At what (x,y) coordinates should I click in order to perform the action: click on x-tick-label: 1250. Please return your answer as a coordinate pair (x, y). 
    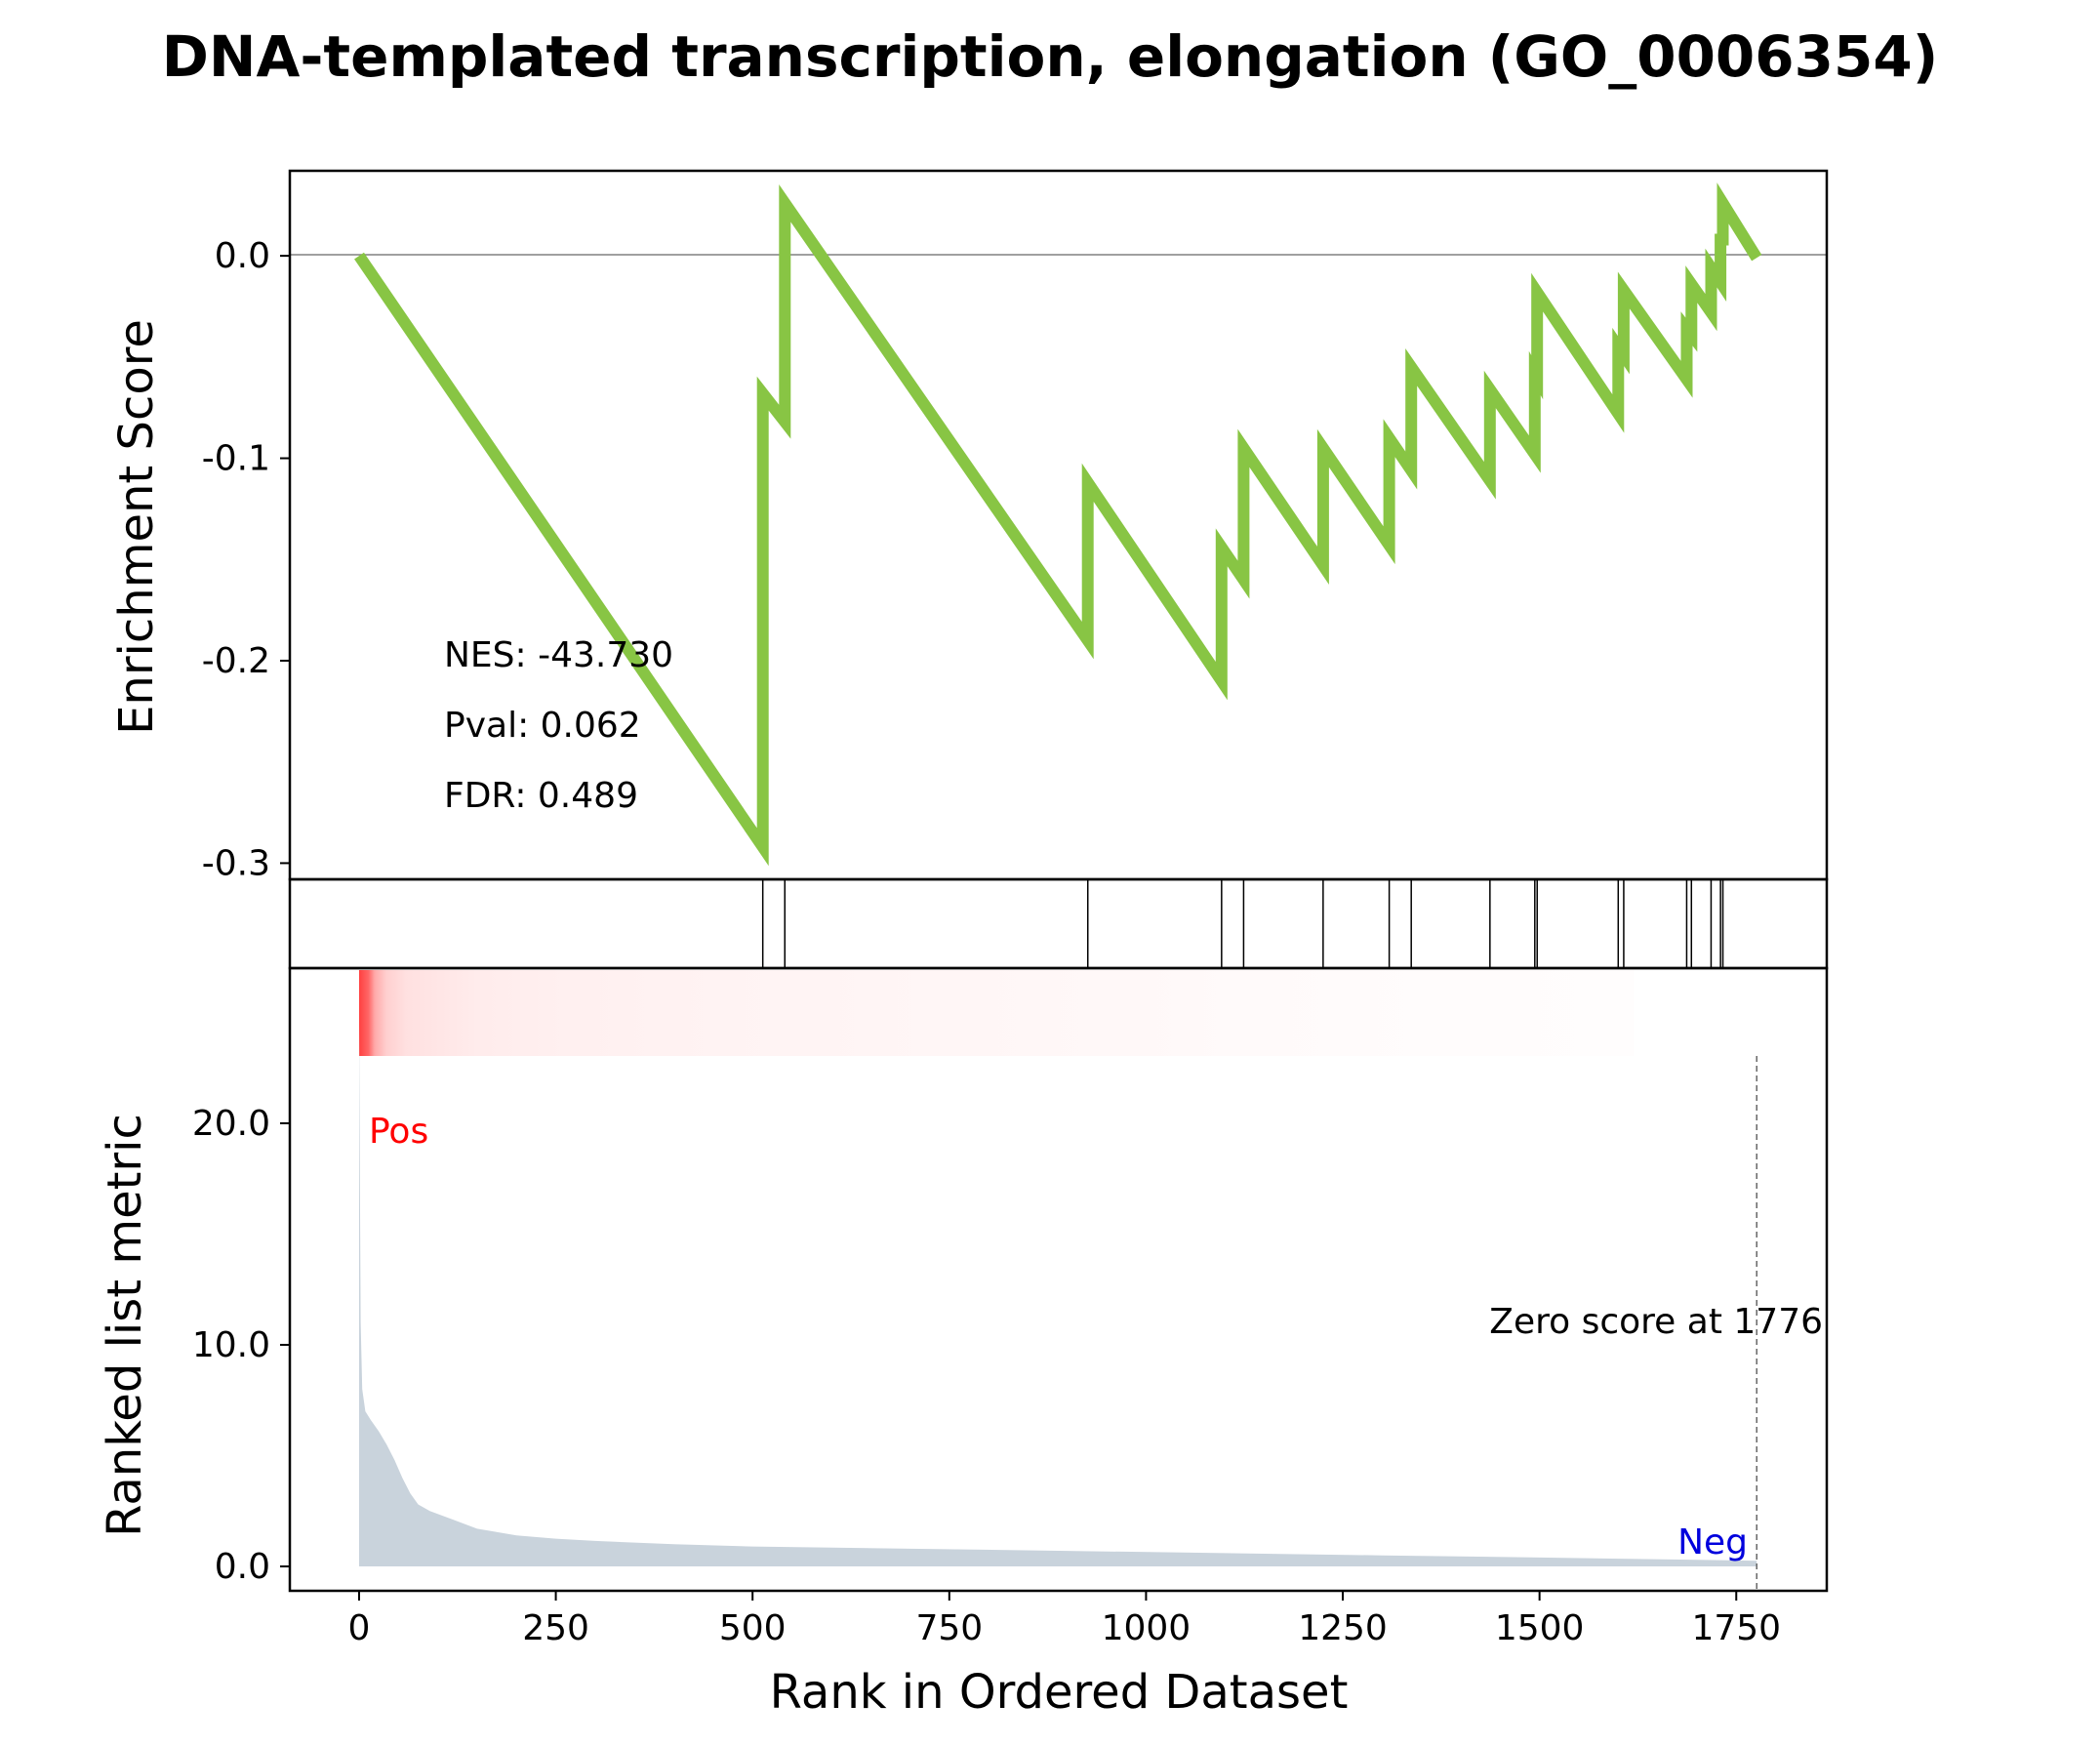
    Looking at the image, I should click on (1343, 1628).